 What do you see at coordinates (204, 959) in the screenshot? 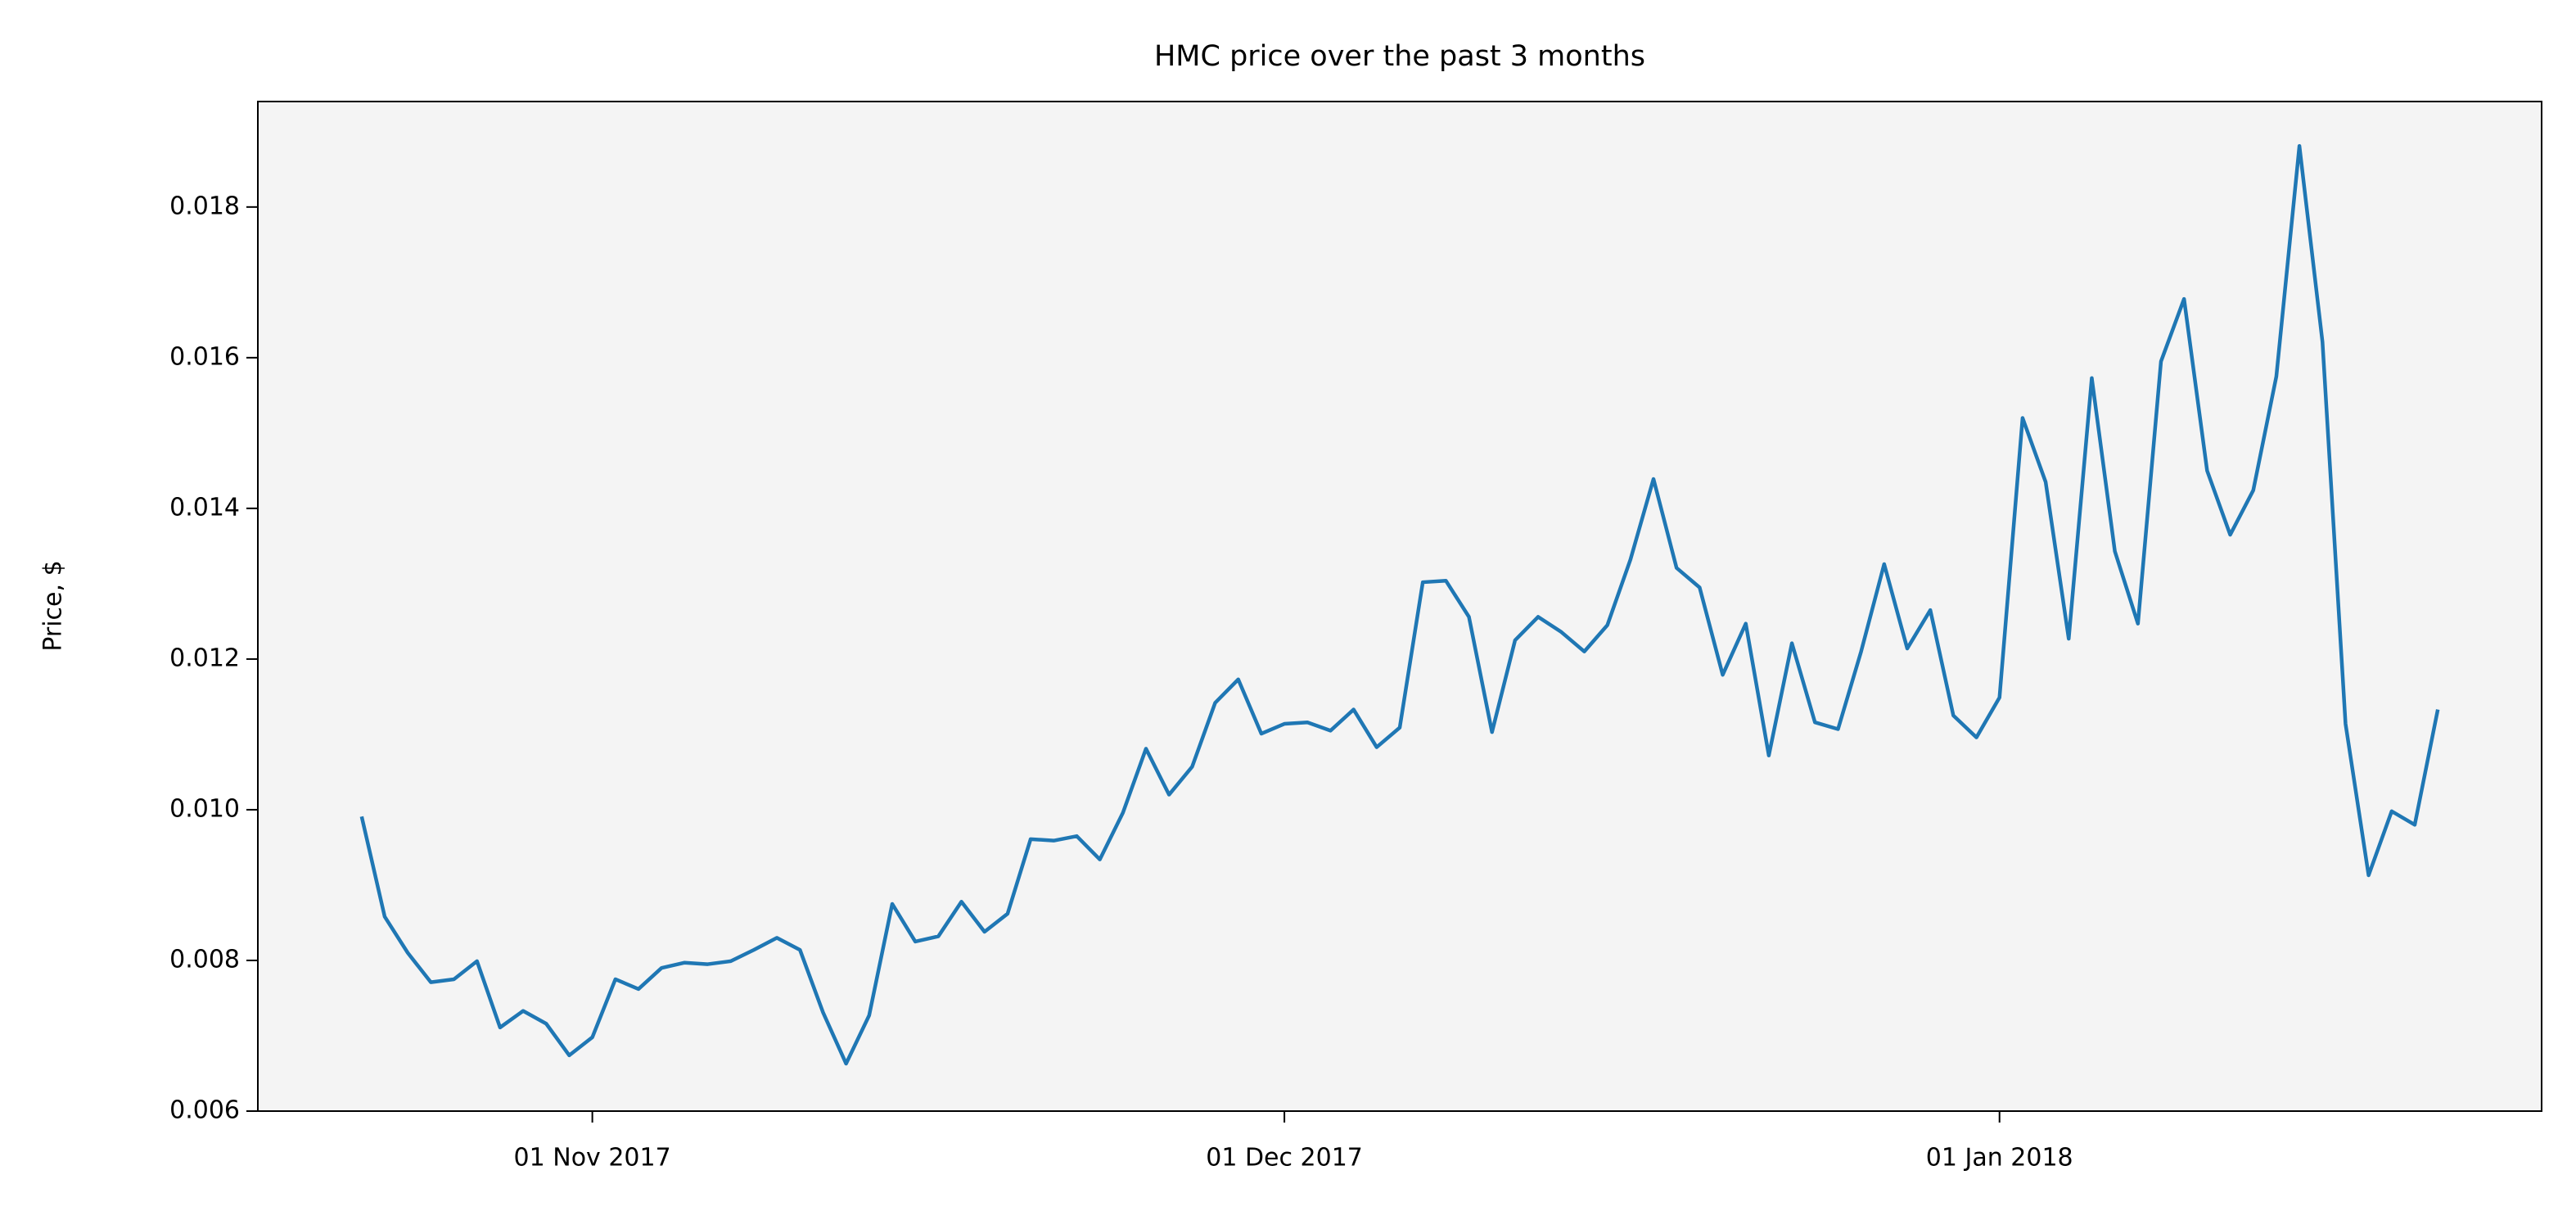
I see `y-tick-label: 0.008` at bounding box center [204, 959].